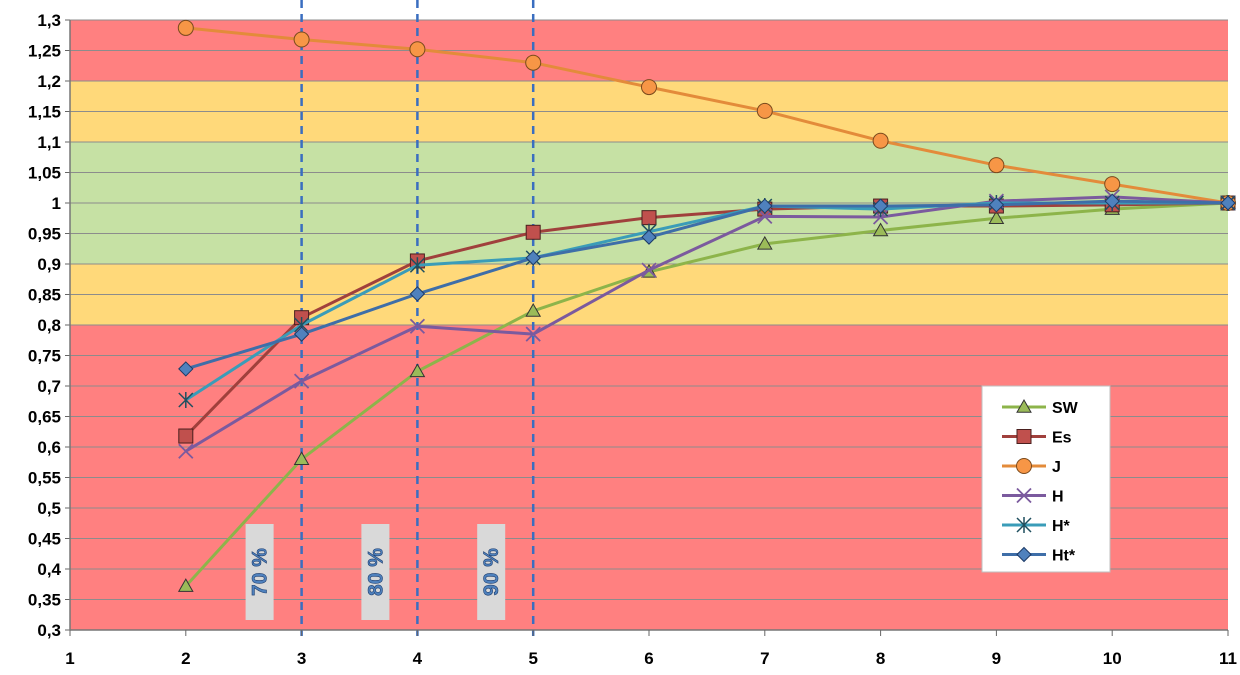 Image resolution: width=1240 pixels, height=675 pixels. I want to click on x-tick-label: 6, so click(648, 658).